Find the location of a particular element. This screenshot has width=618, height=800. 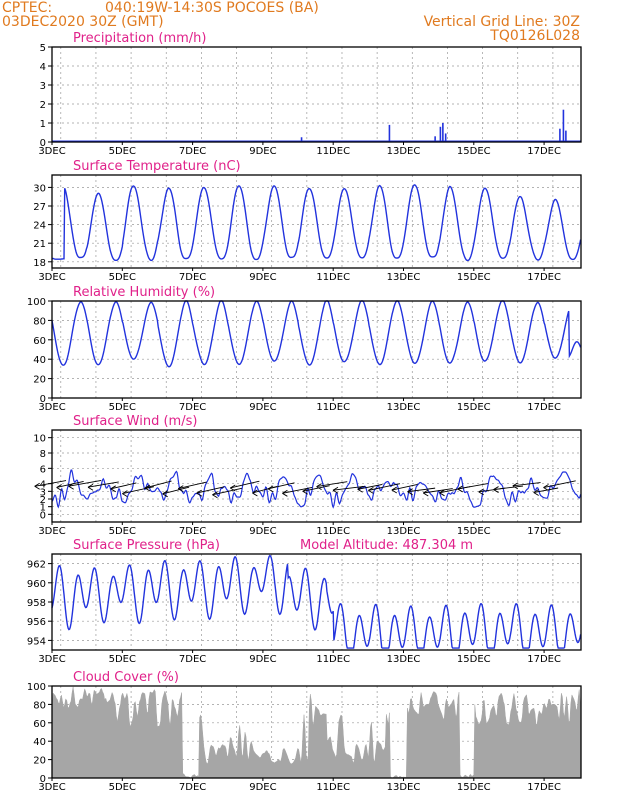

humidity-xtick-label: 7DEC is located at coordinates (192, 407).